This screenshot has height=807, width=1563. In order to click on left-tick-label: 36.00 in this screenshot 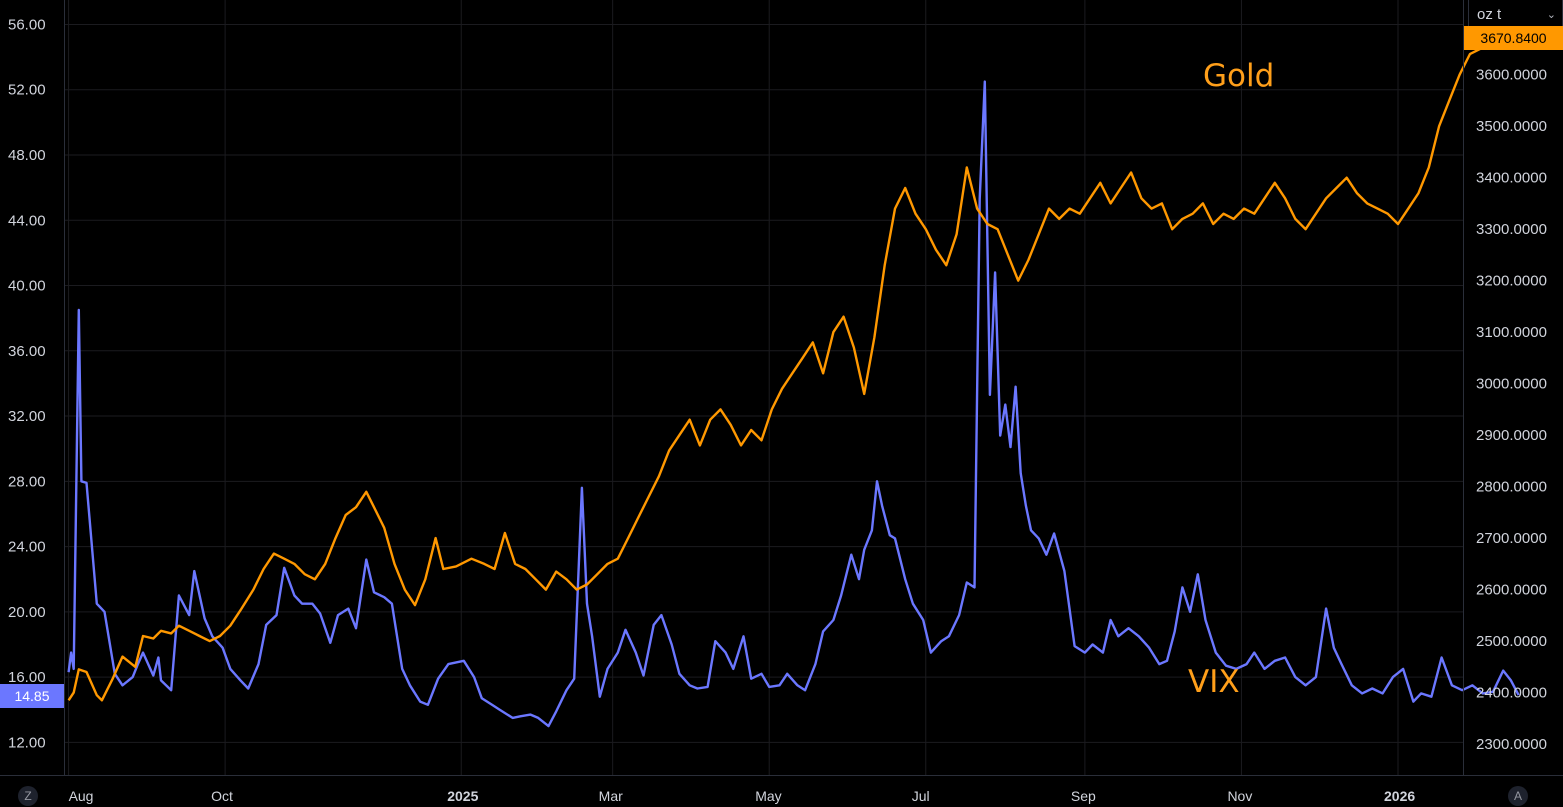, I will do `click(27, 351)`.